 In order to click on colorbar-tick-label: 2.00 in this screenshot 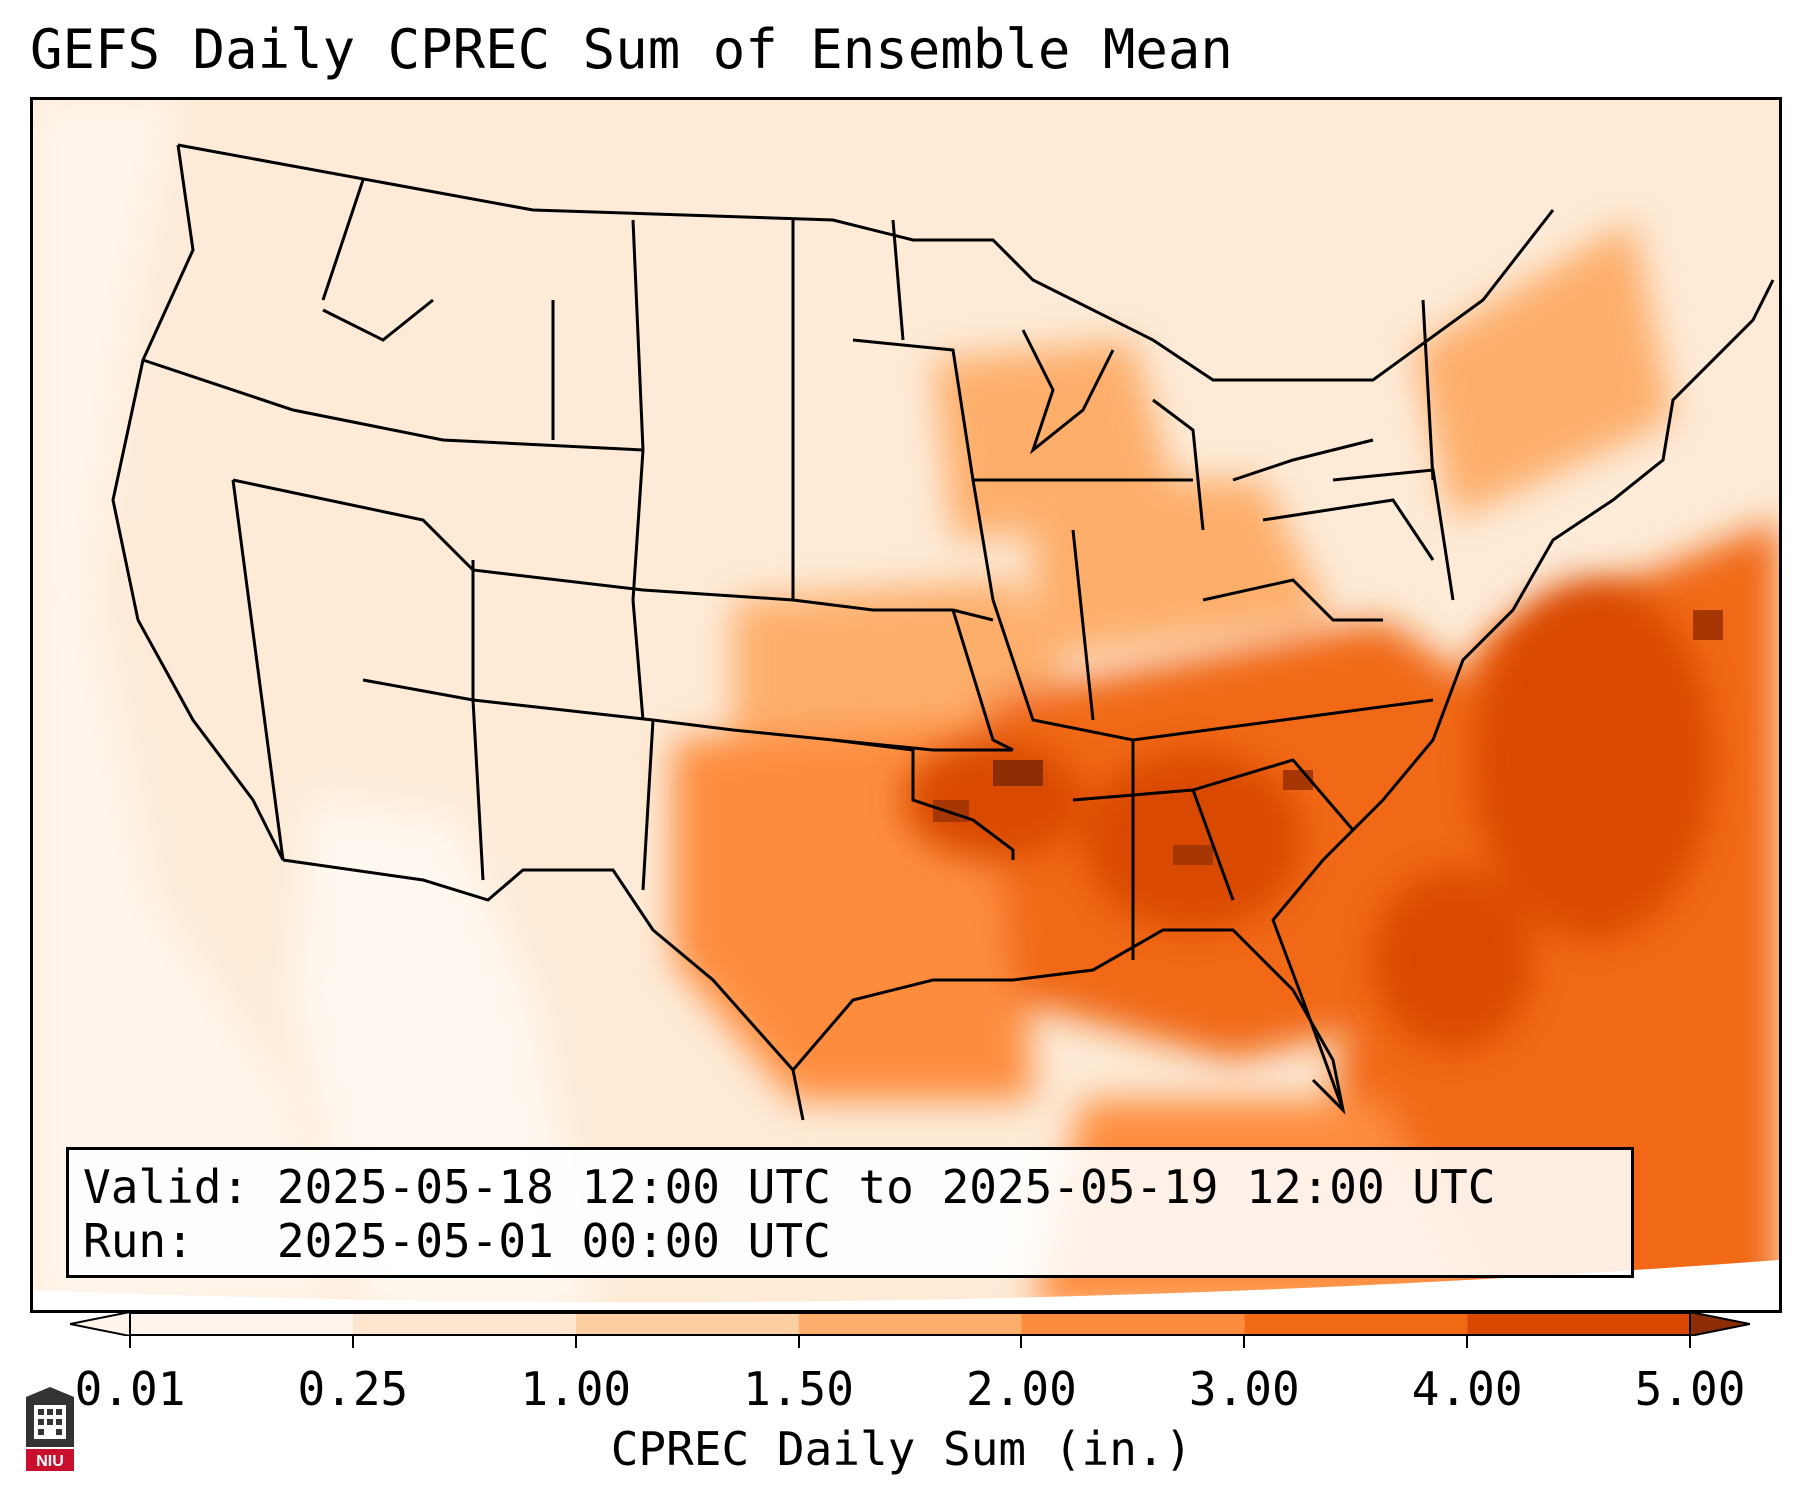, I will do `click(1021, 1389)`.